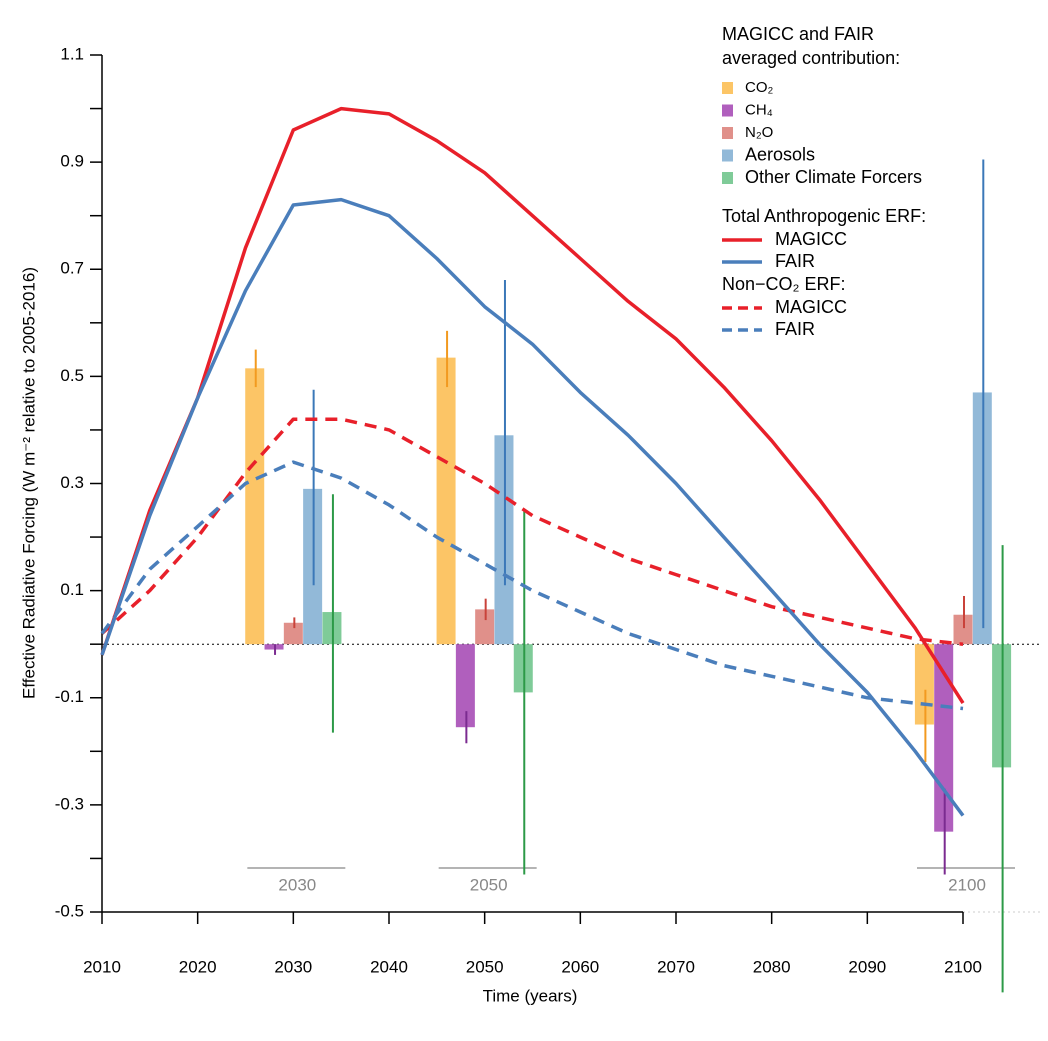 The image size is (1048, 1041). Describe the element at coordinates (867, 966) in the screenshot. I see `x-tick-label: 2090` at that location.